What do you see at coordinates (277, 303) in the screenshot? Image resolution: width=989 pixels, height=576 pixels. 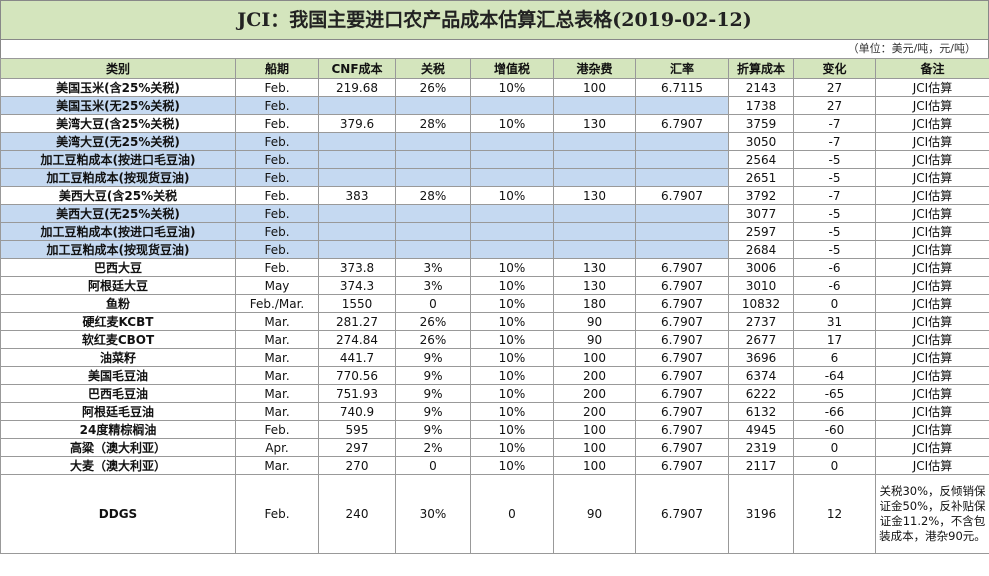 I see `table-cell: Feb./Mar.` at bounding box center [277, 303].